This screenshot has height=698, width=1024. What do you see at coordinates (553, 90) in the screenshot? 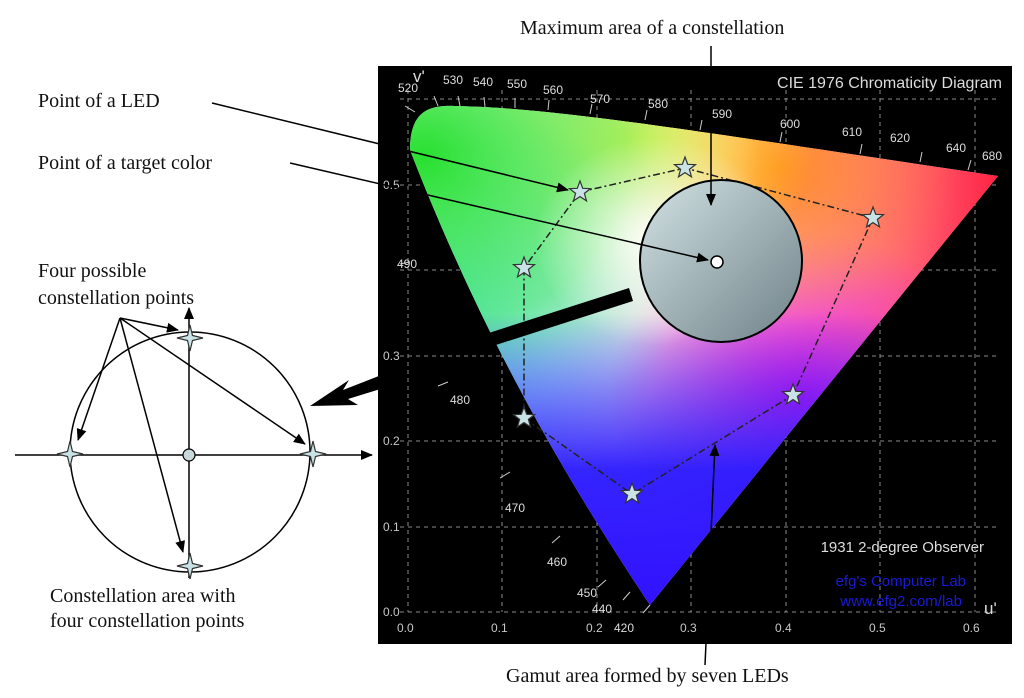
I see `wl-560: 560` at bounding box center [553, 90].